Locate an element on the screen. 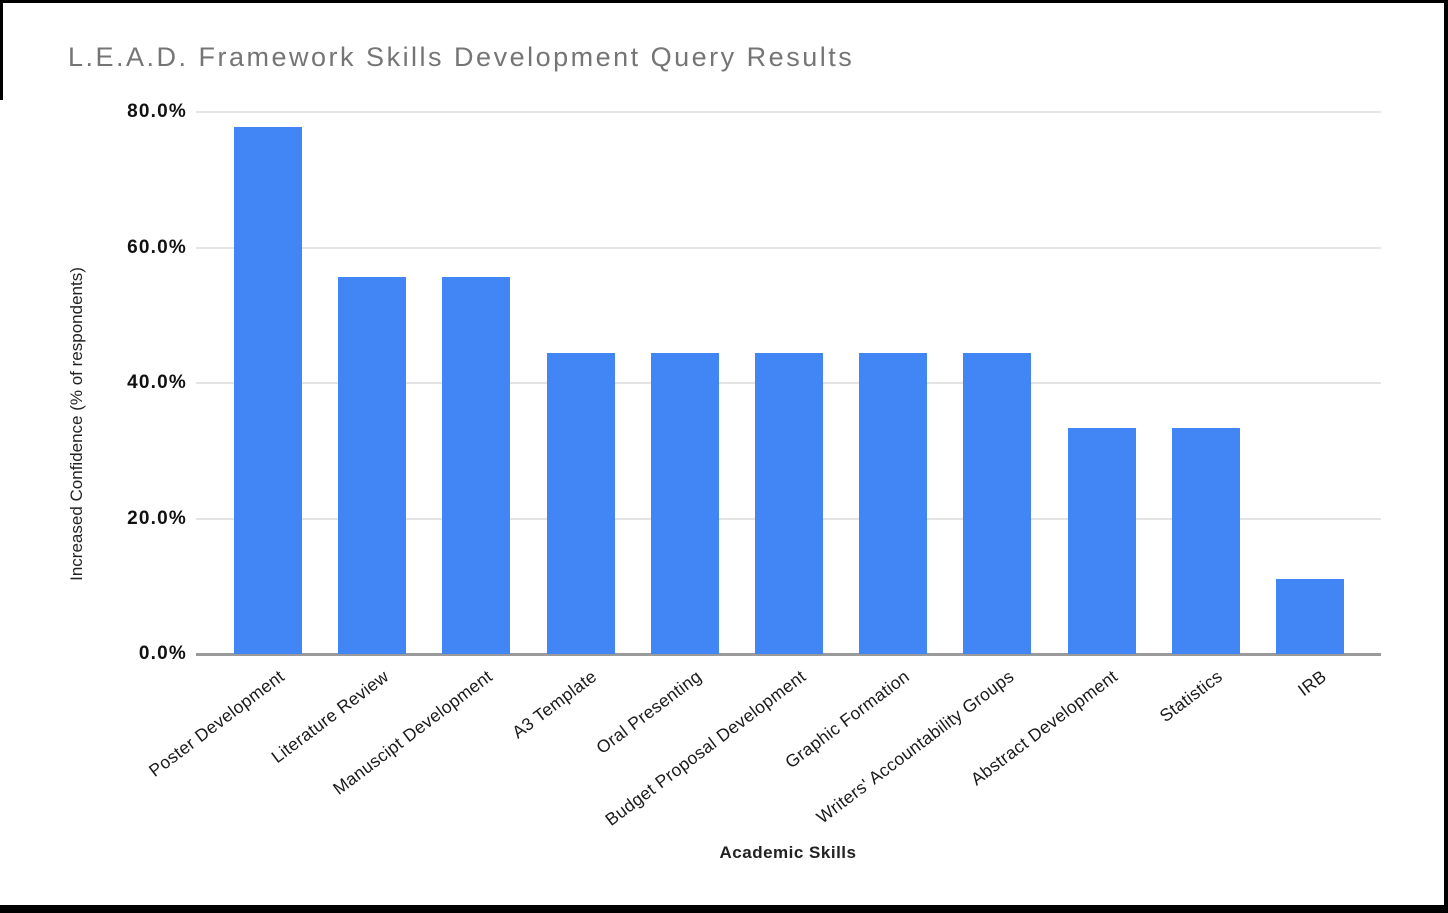  x-axis-title: Academic Skills is located at coordinates (788, 852).